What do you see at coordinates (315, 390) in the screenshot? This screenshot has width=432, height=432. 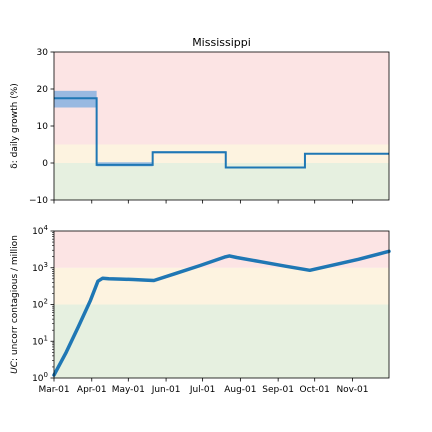 I see `xtick-label: Oct-01` at bounding box center [315, 390].